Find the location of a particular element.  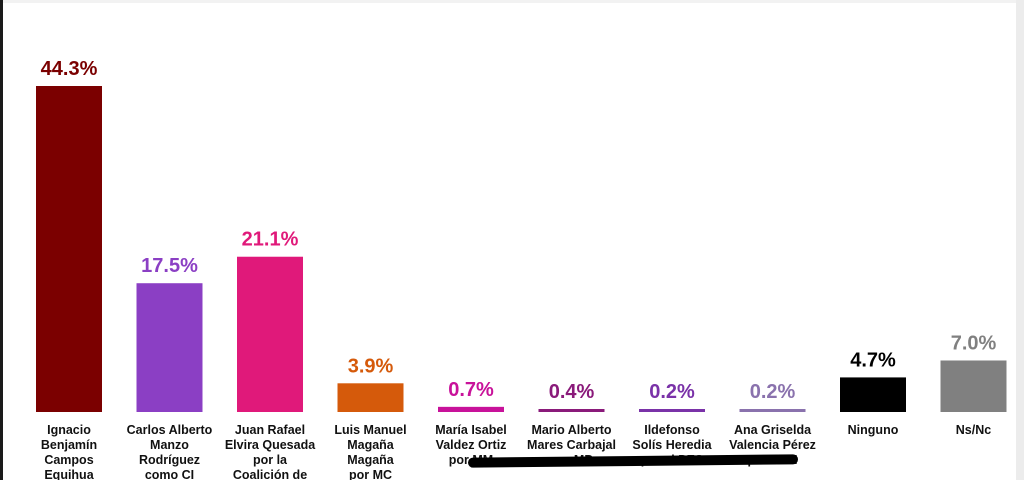

category-label-9-line-0: Ns/Nc is located at coordinates (973, 430).